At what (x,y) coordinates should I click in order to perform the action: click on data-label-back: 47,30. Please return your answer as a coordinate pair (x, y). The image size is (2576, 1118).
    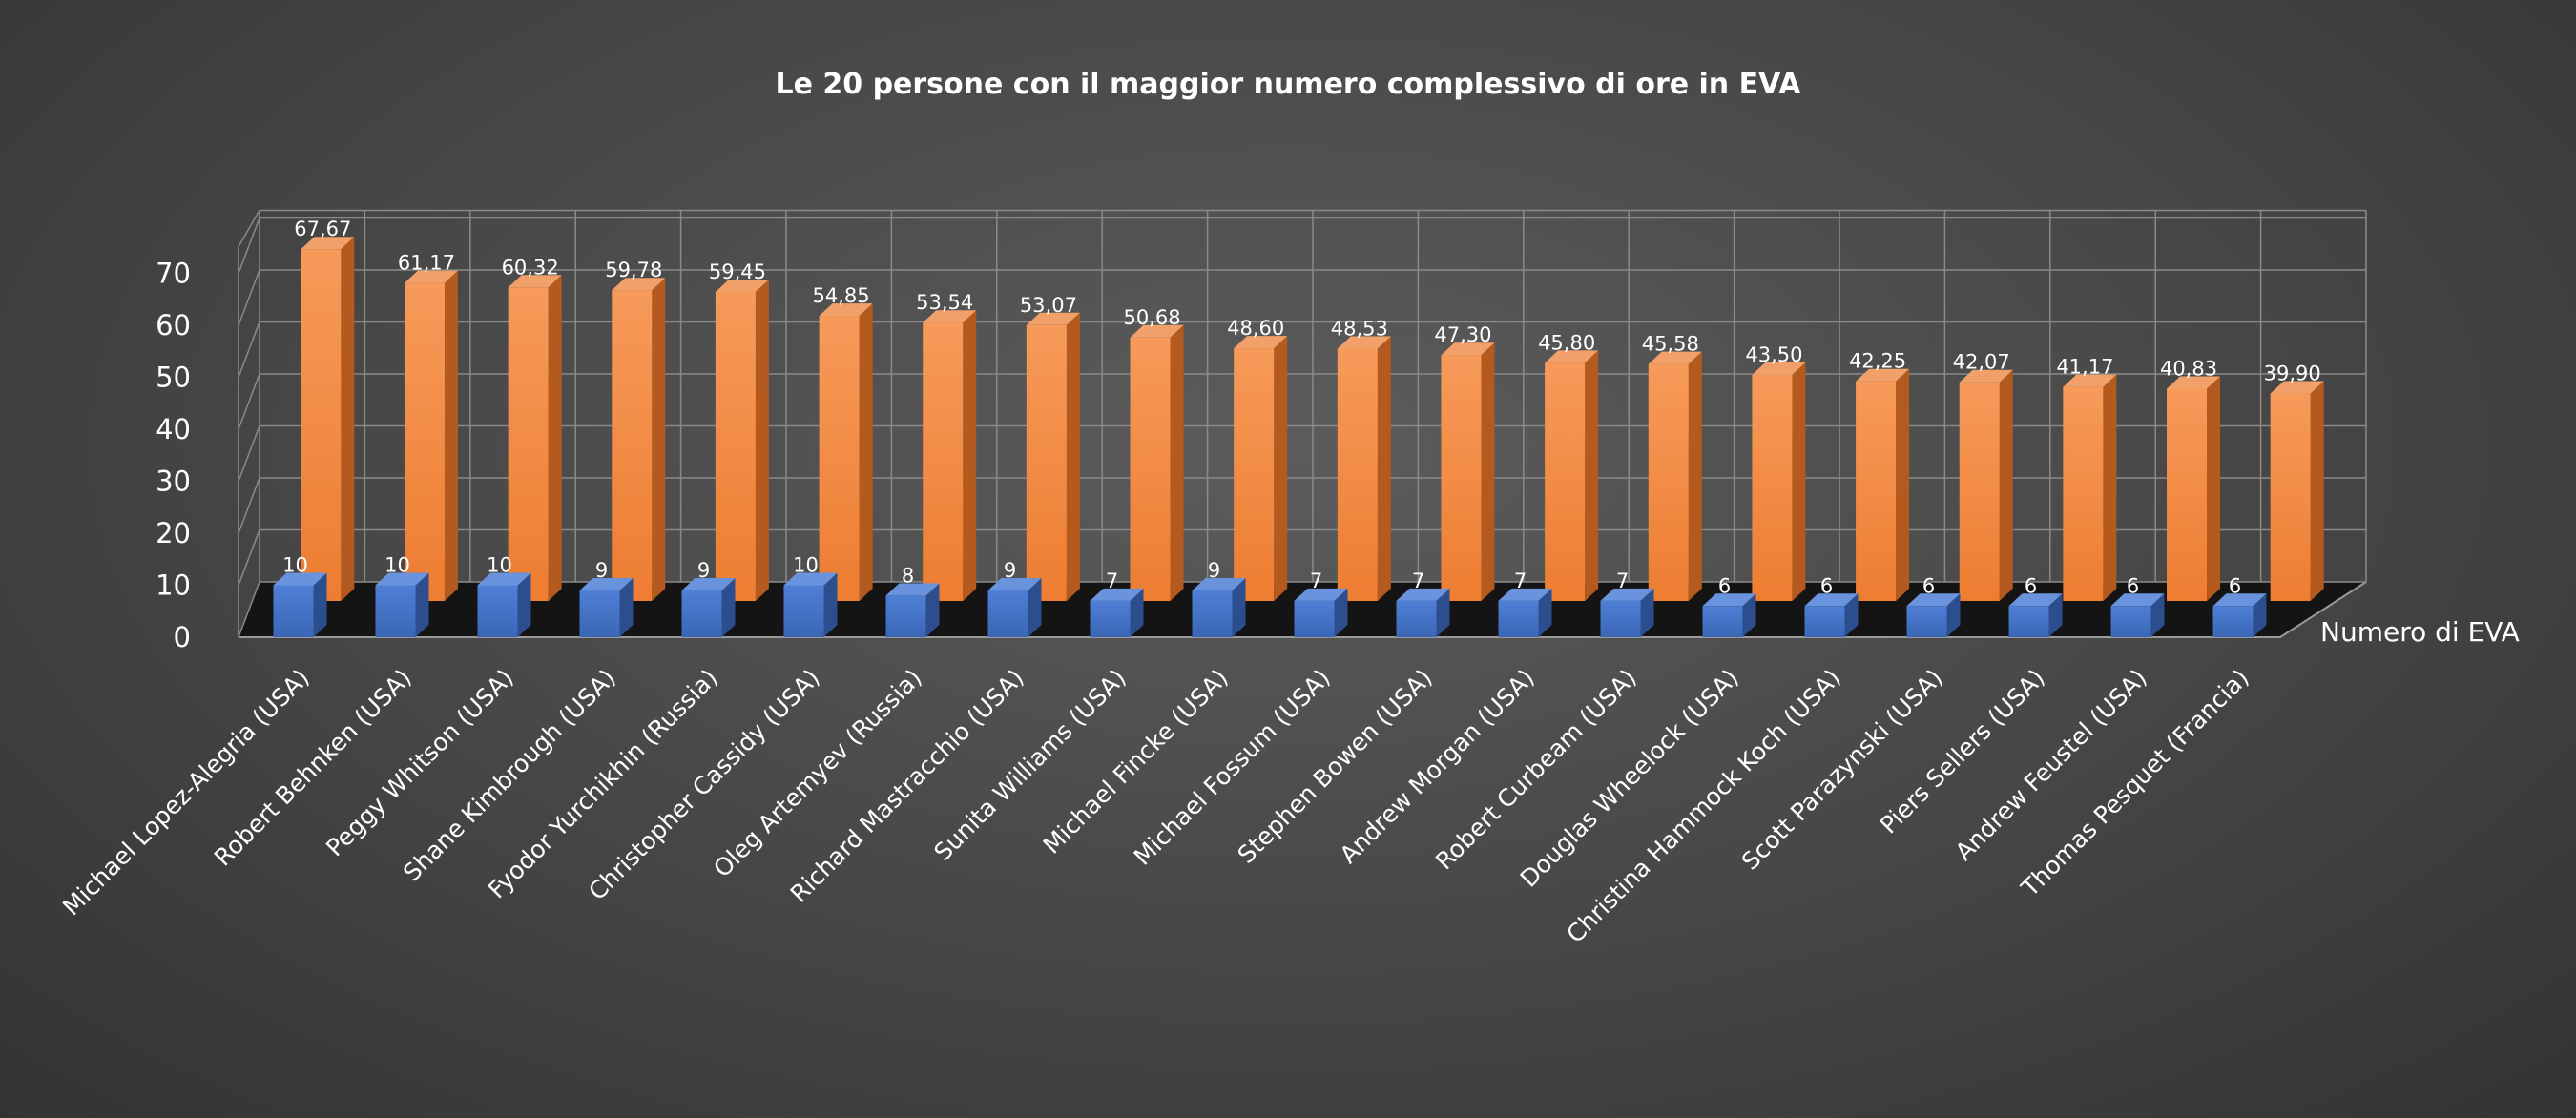
    Looking at the image, I should click on (1462, 334).